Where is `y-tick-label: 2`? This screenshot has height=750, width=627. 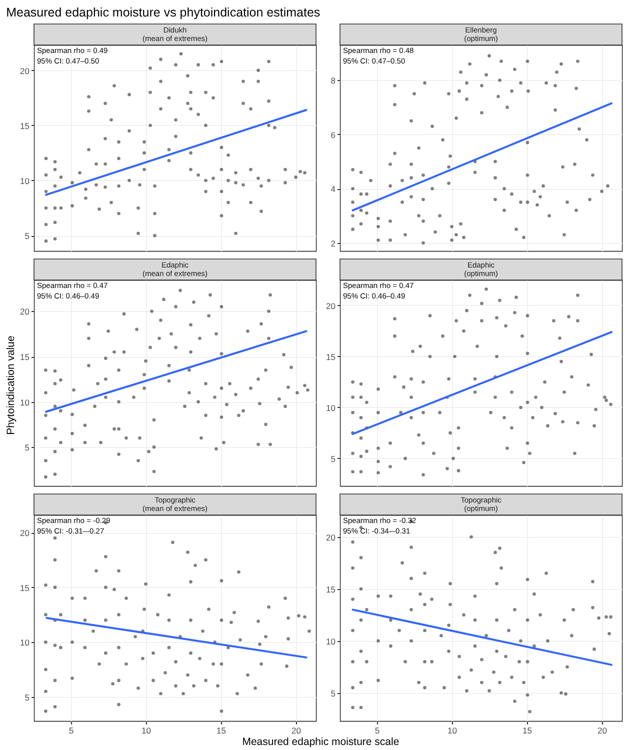
y-tick-label: 2 is located at coordinates (333, 243).